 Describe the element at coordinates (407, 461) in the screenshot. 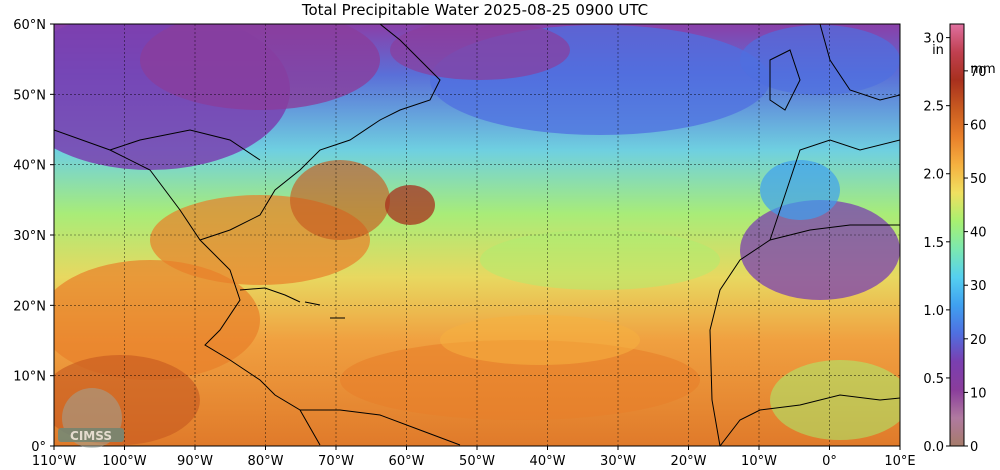

I see `lon-label: 60°W` at that location.